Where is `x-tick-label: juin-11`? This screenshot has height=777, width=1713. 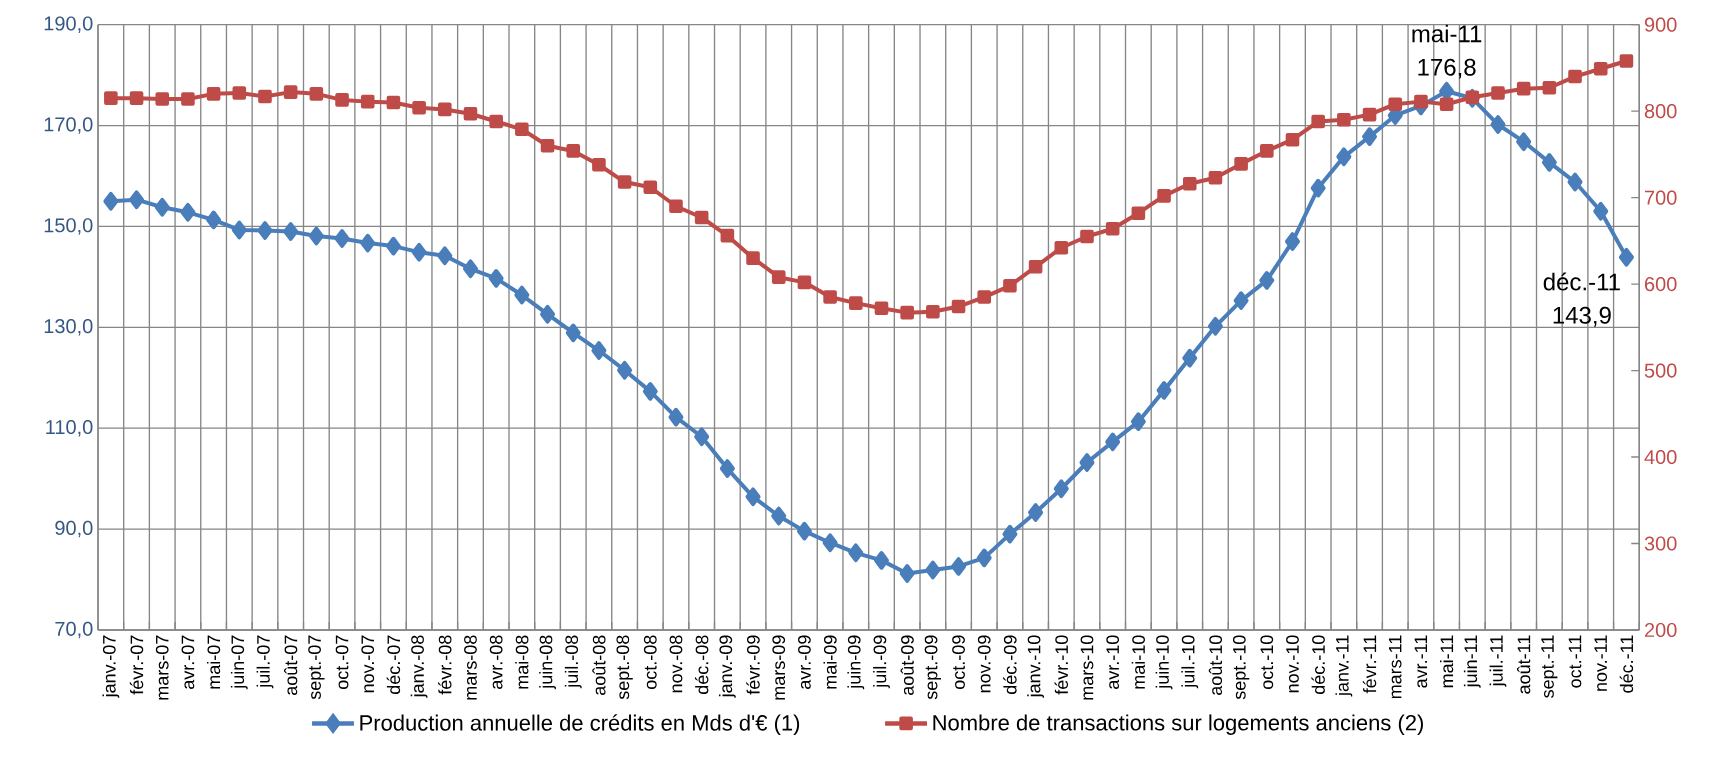
x-tick-label: juin-11 is located at coordinates (1472, 661).